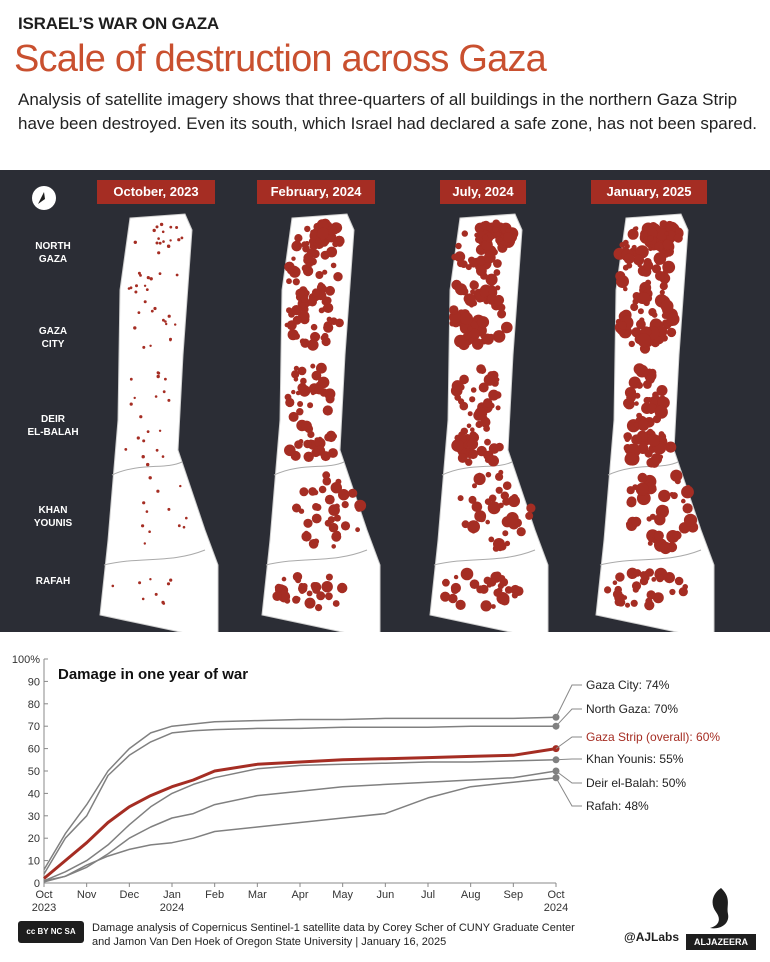  I want to click on kicker: ISRAEL’S WAR ON GAZA, so click(118, 23).